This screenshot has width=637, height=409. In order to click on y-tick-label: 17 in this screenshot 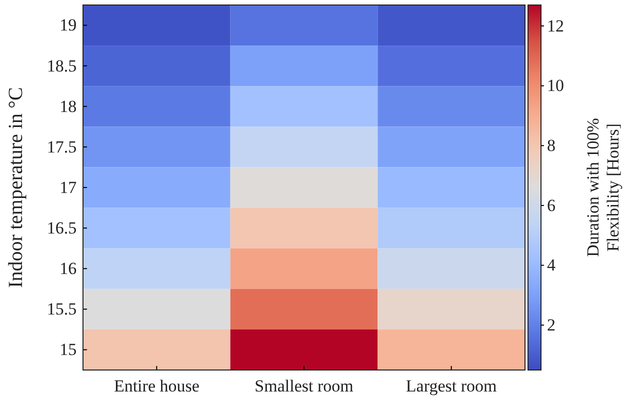, I will do `click(69, 187)`.